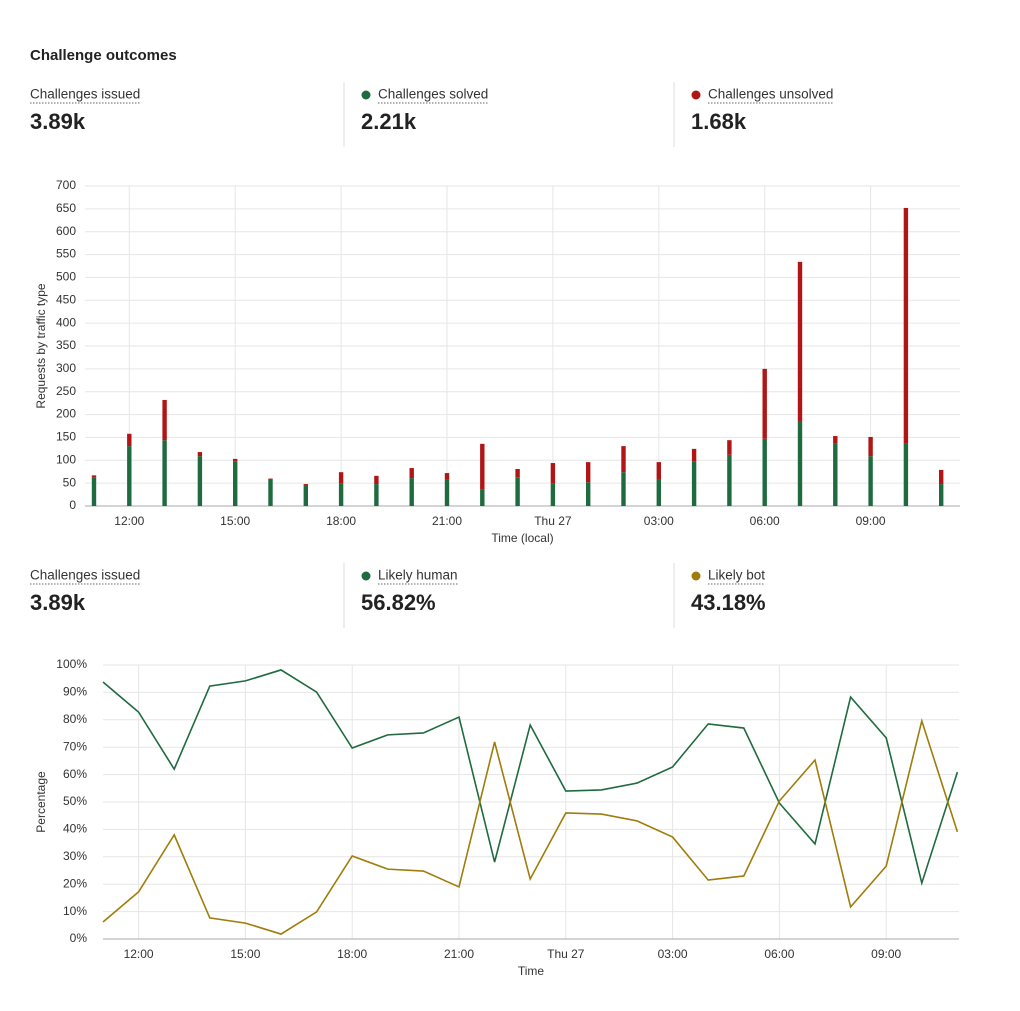 This screenshot has width=1020, height=1011. What do you see at coordinates (418, 575) in the screenshot?
I see `stat-label: Likely human` at bounding box center [418, 575].